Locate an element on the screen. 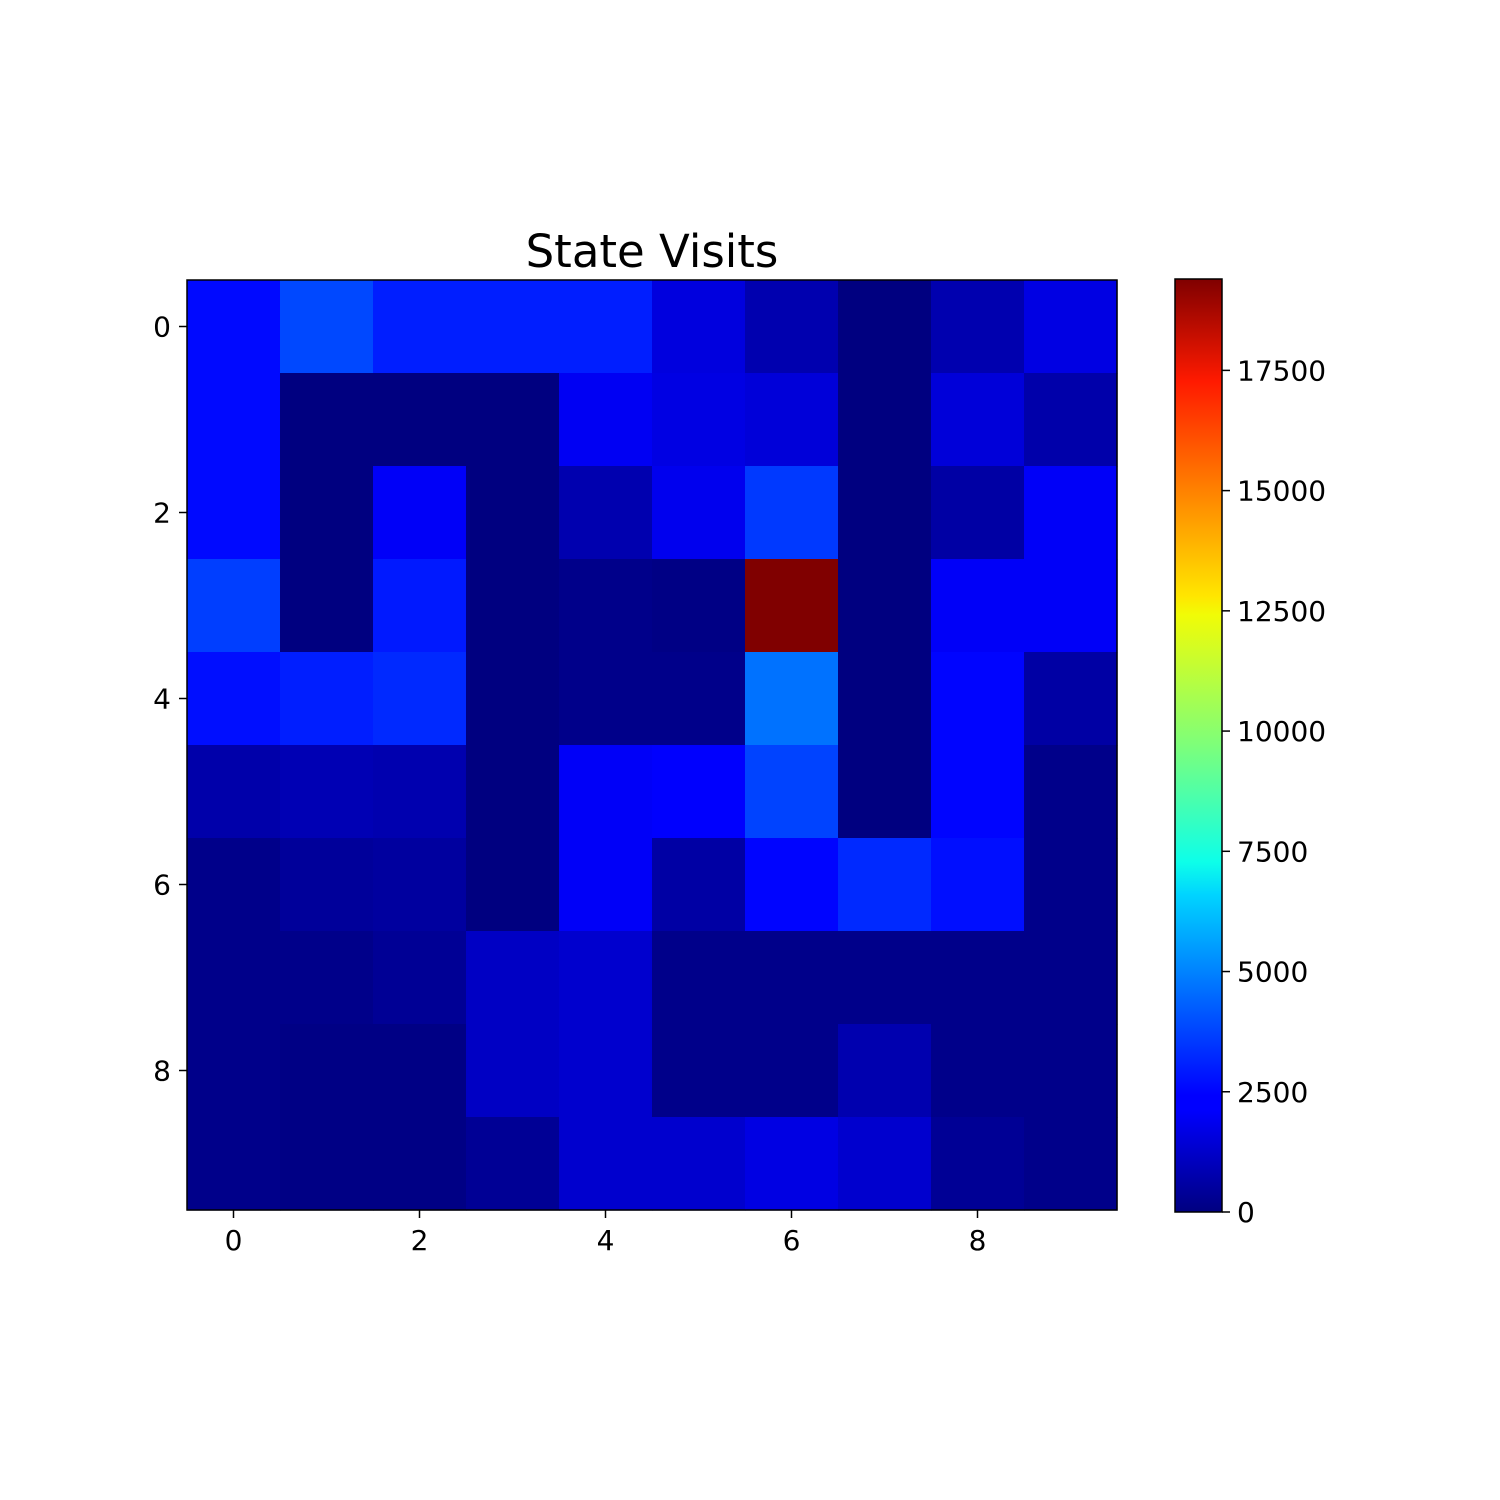 This screenshot has height=1500, width=1500. heatmap-cell-r3-c1 is located at coordinates (327, 606).